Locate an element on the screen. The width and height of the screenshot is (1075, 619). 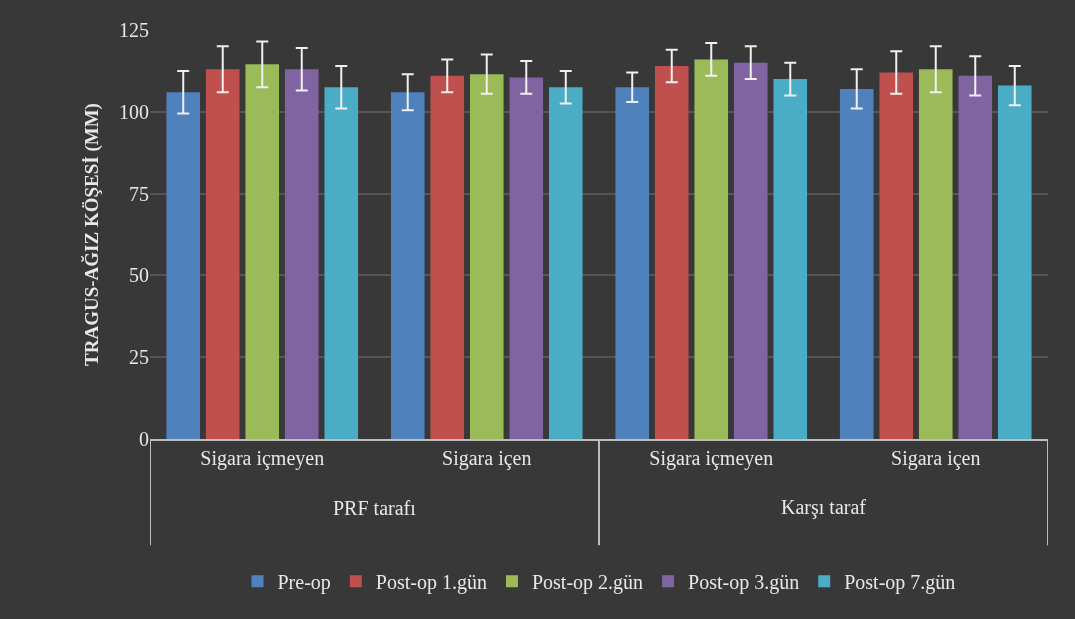
text: Karşı taraf is located at coordinates (824, 507).